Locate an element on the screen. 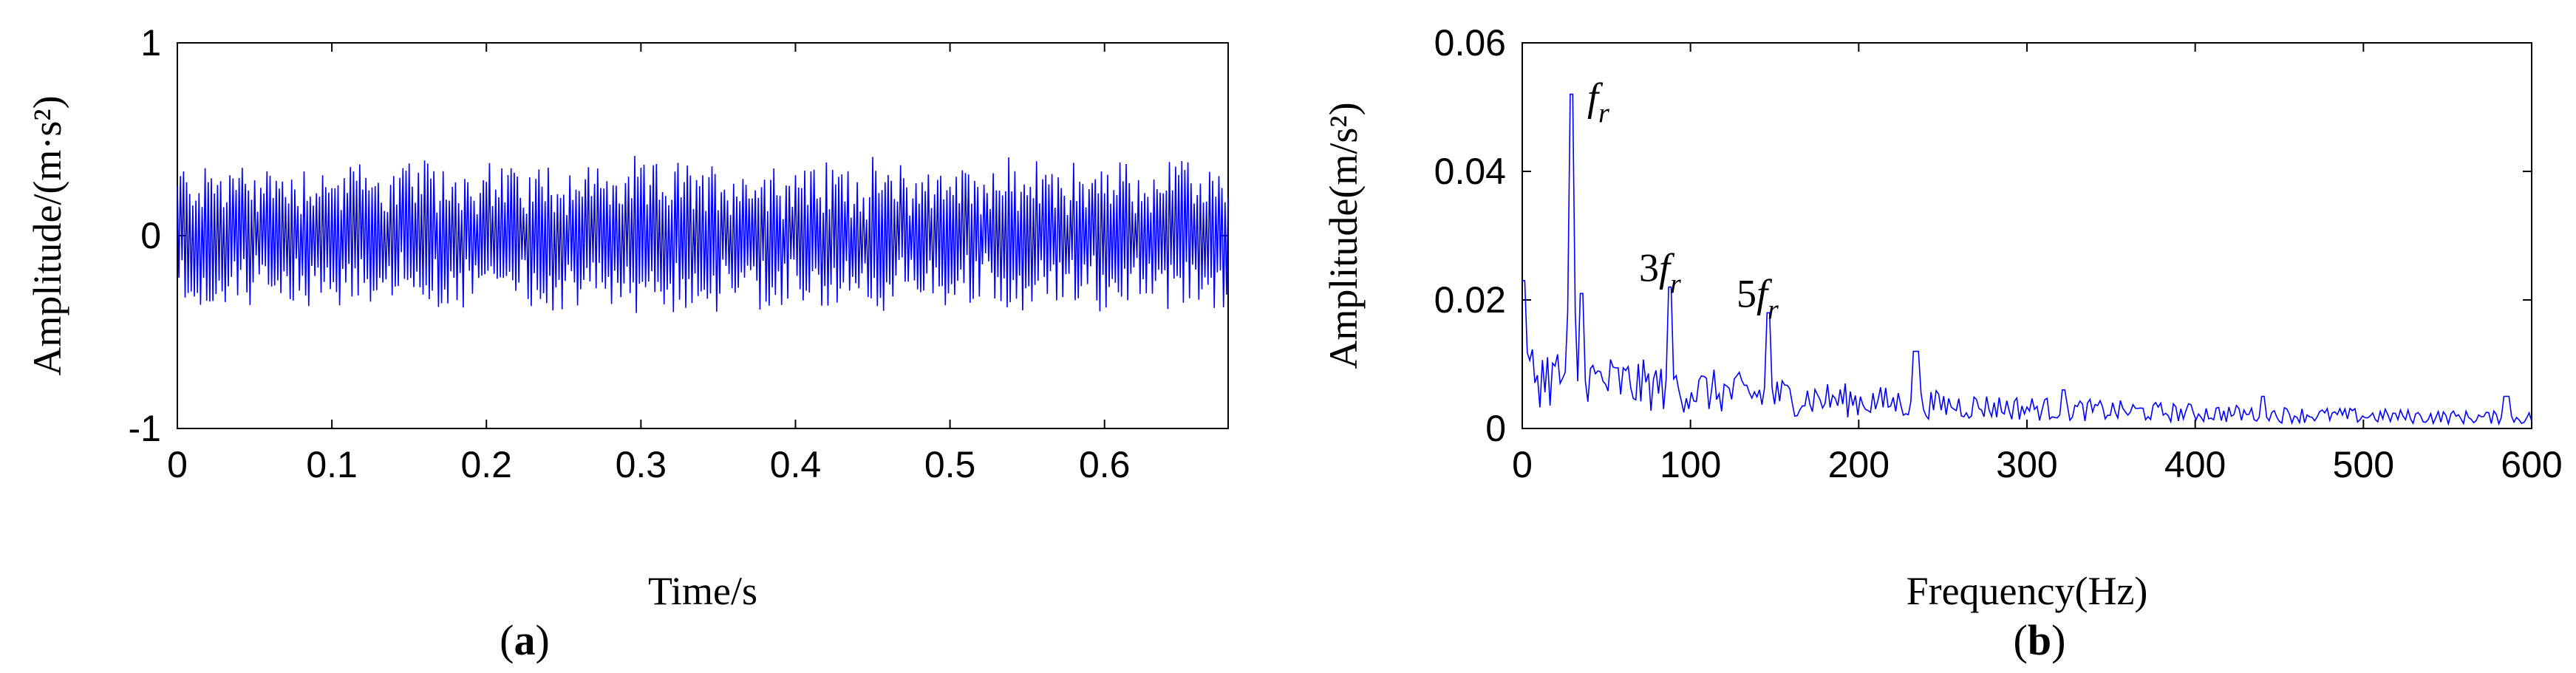  chart-b-x-axis-label: Frequency(Hz) is located at coordinates (2027, 591).